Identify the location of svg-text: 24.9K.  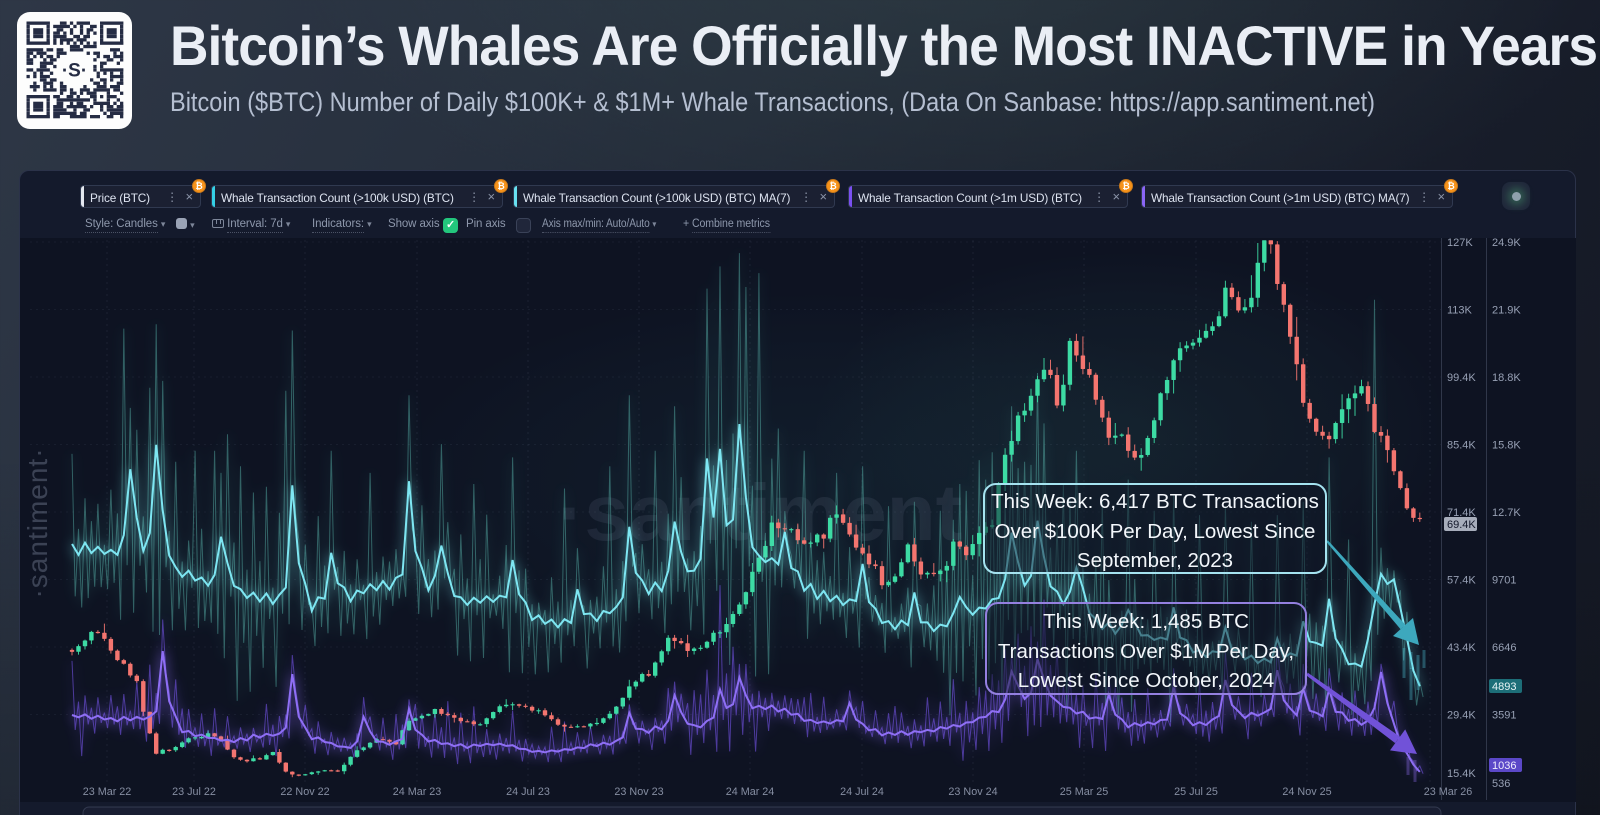
(1506, 243).